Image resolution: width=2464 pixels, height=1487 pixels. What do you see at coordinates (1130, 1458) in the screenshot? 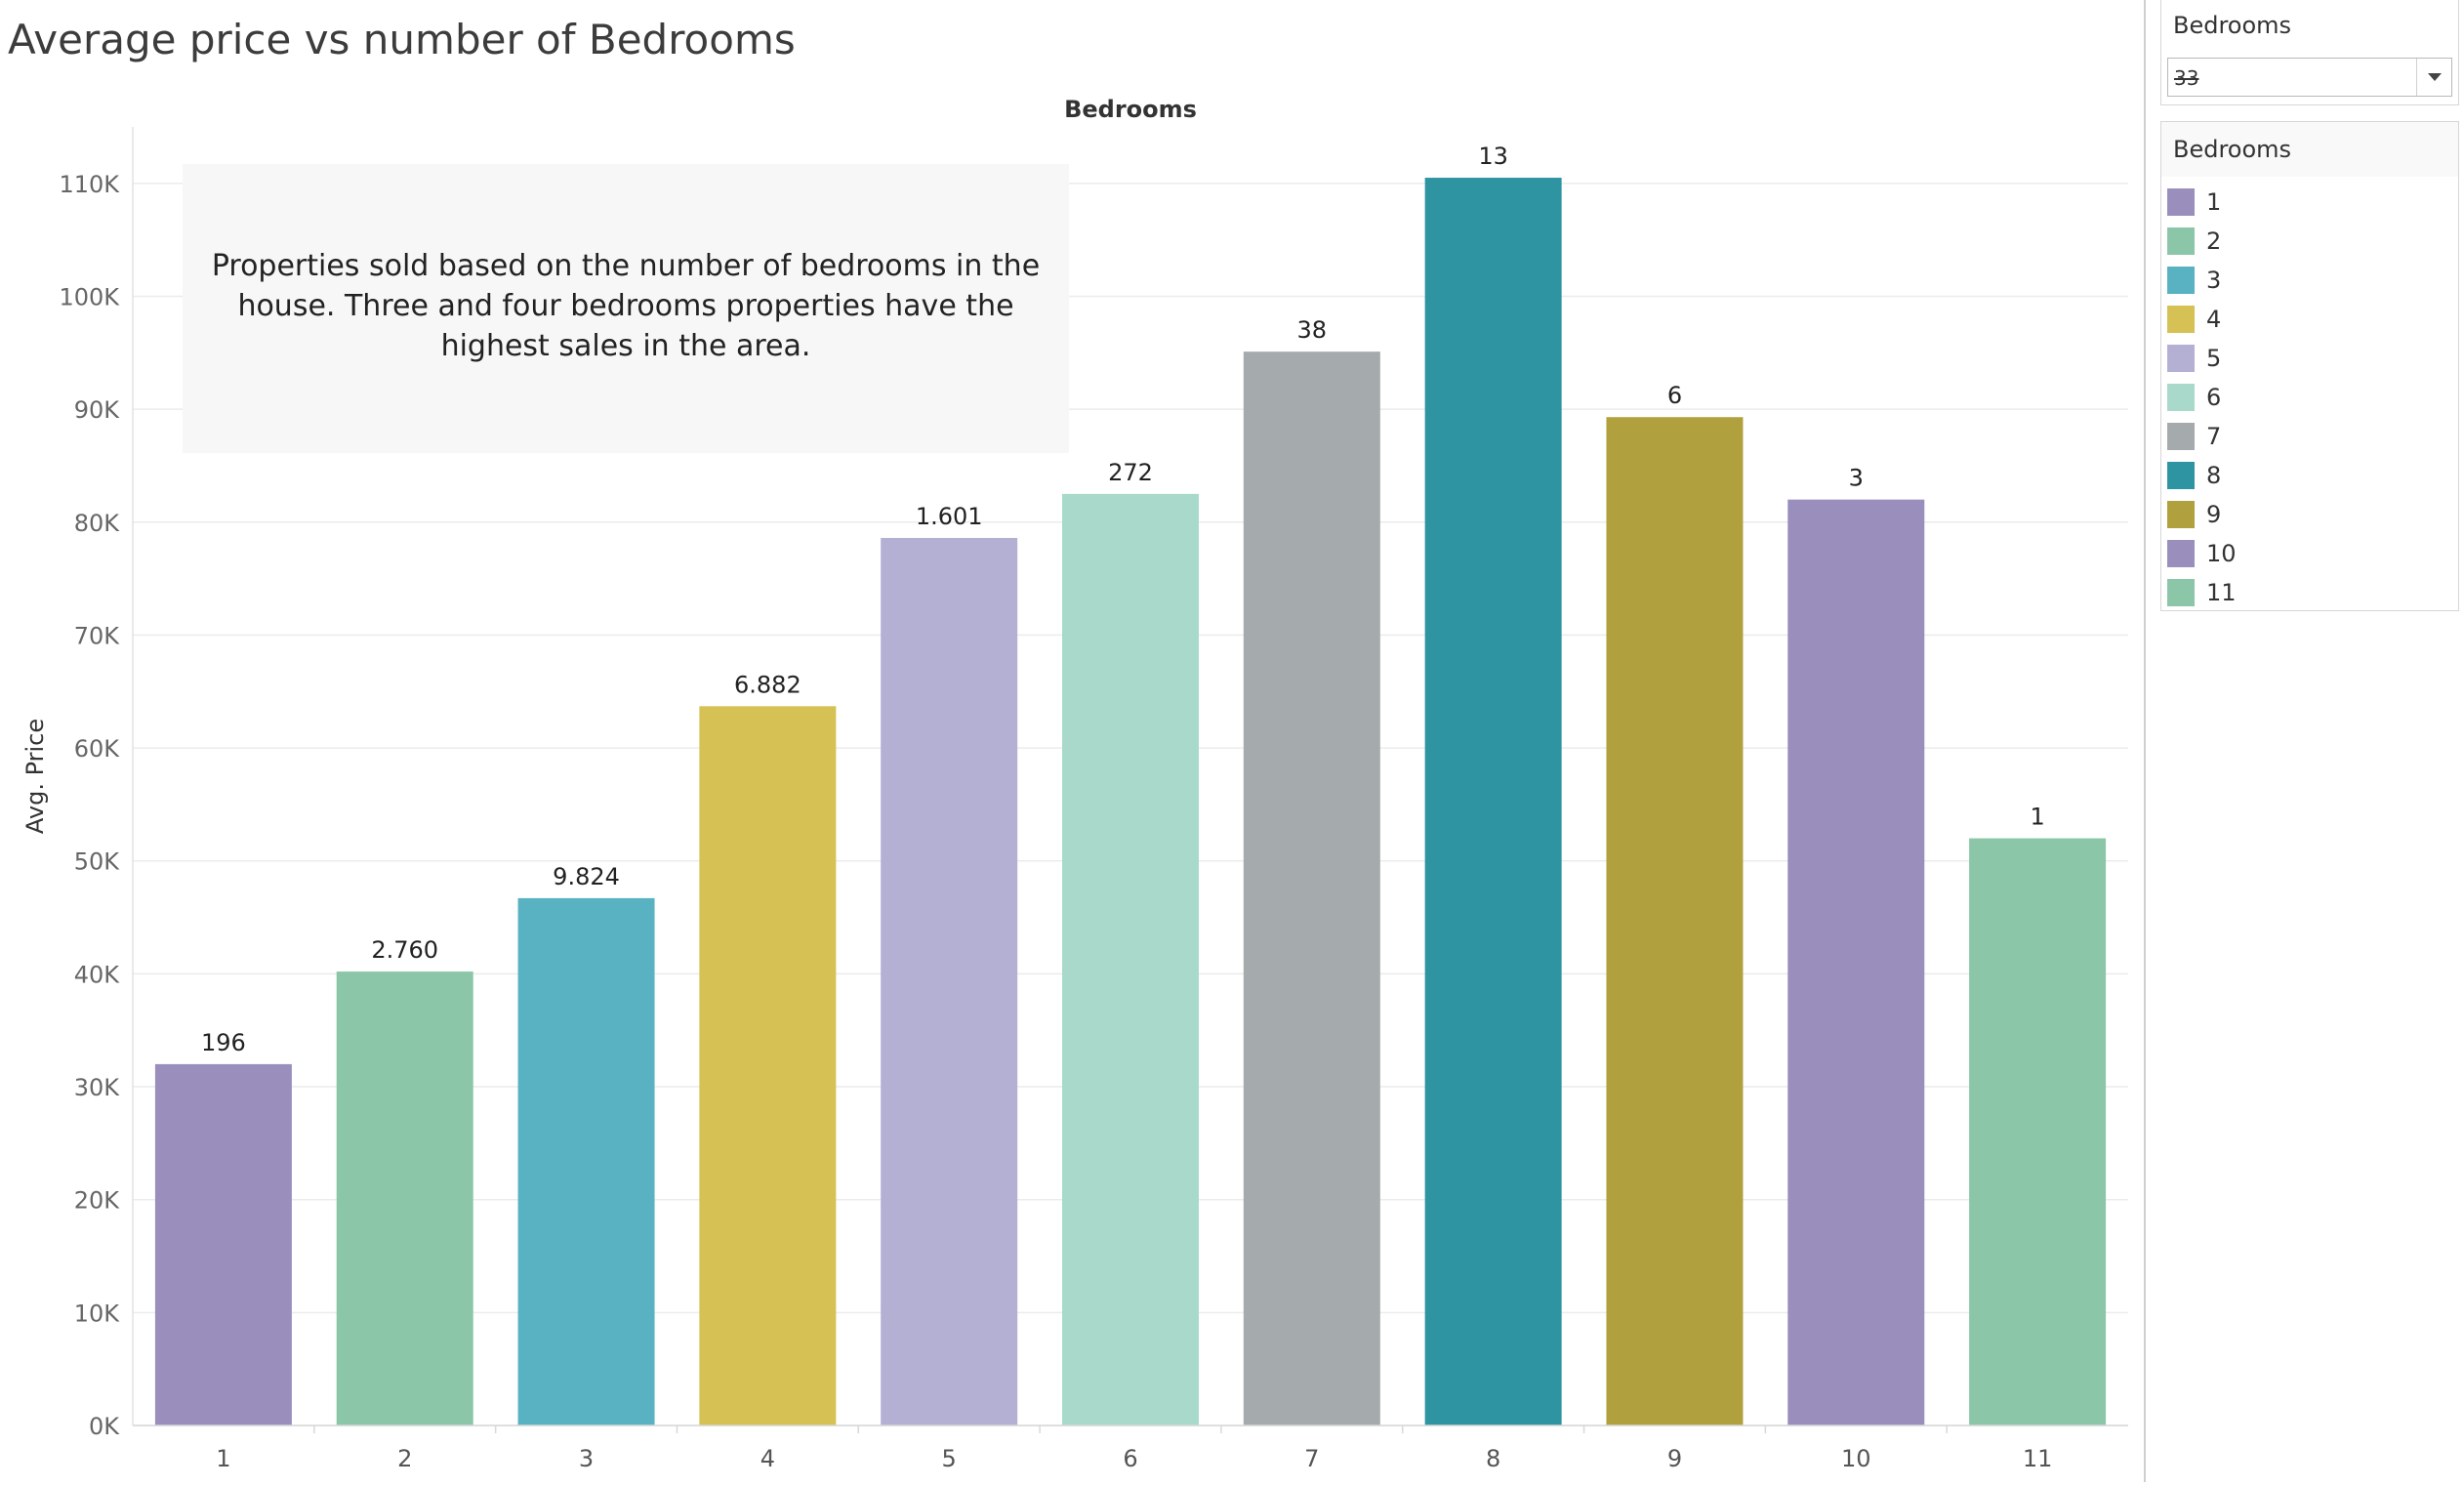
I see `x-tick-label: 6` at bounding box center [1130, 1458].